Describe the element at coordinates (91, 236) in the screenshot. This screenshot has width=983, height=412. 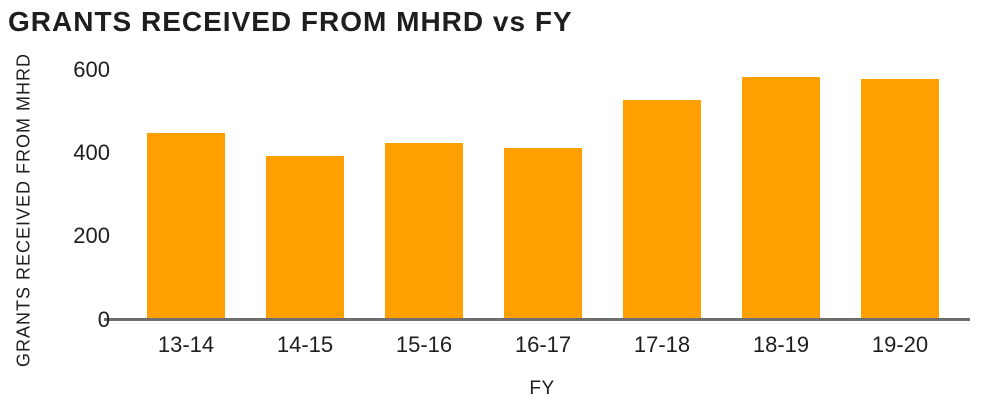
I see `y-tick-label: 200` at that location.